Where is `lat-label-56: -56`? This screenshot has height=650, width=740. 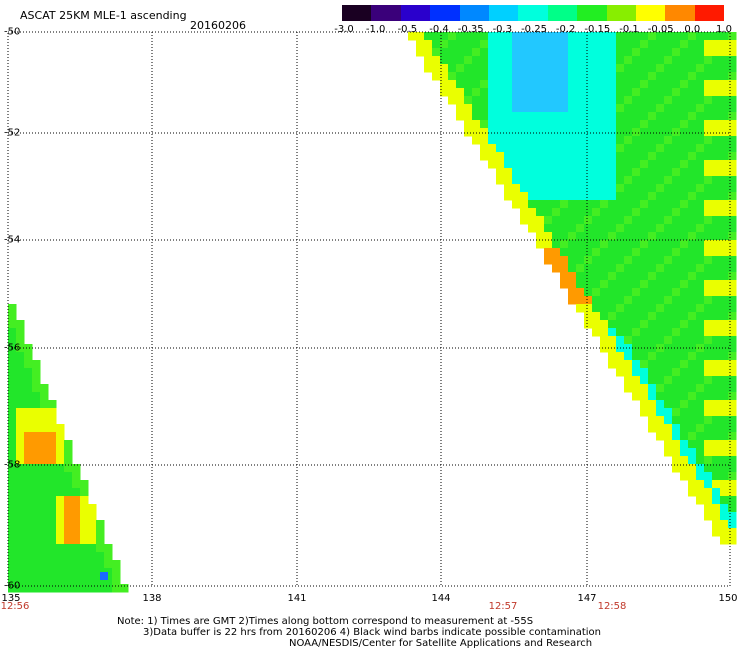 lat-label-56: -56 is located at coordinates (12, 348).